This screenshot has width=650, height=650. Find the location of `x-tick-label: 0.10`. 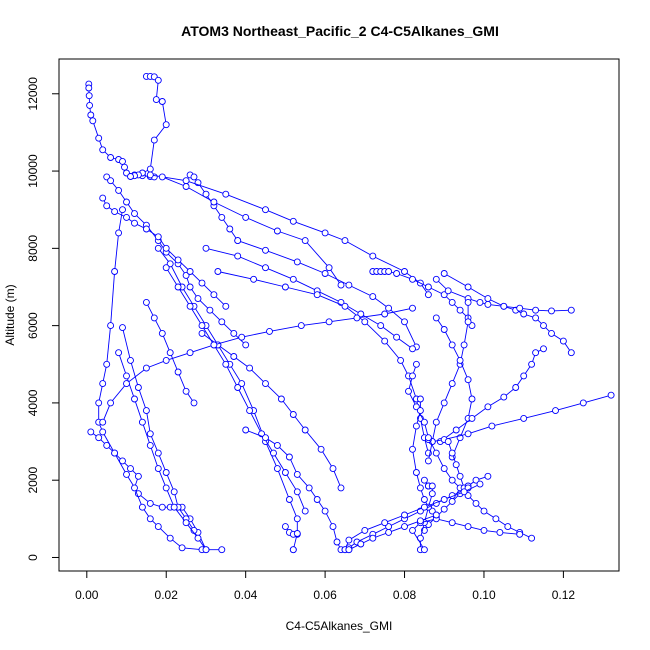

x-tick-label: 0.10 is located at coordinates (484, 595).